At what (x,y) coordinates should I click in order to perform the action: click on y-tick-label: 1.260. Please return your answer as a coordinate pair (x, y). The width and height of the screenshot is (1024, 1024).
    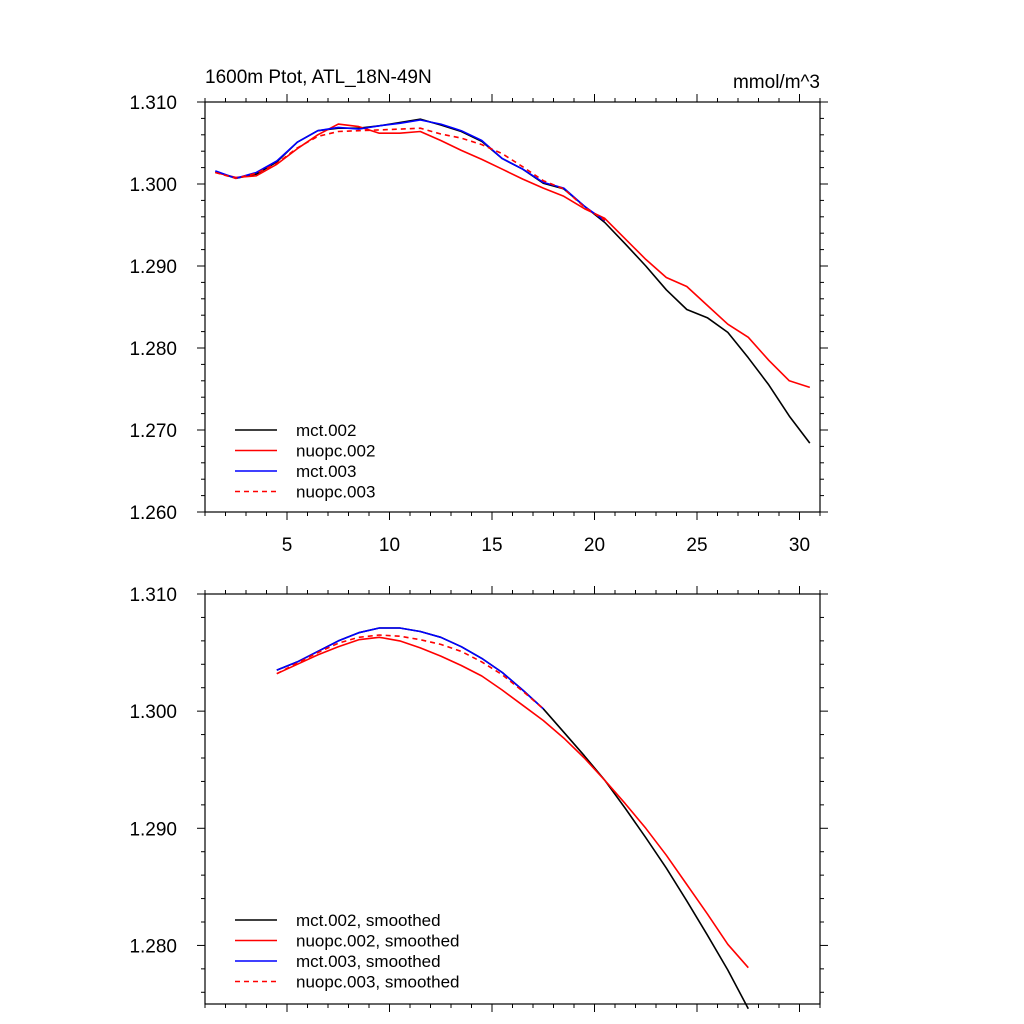
    Looking at the image, I should click on (153, 513).